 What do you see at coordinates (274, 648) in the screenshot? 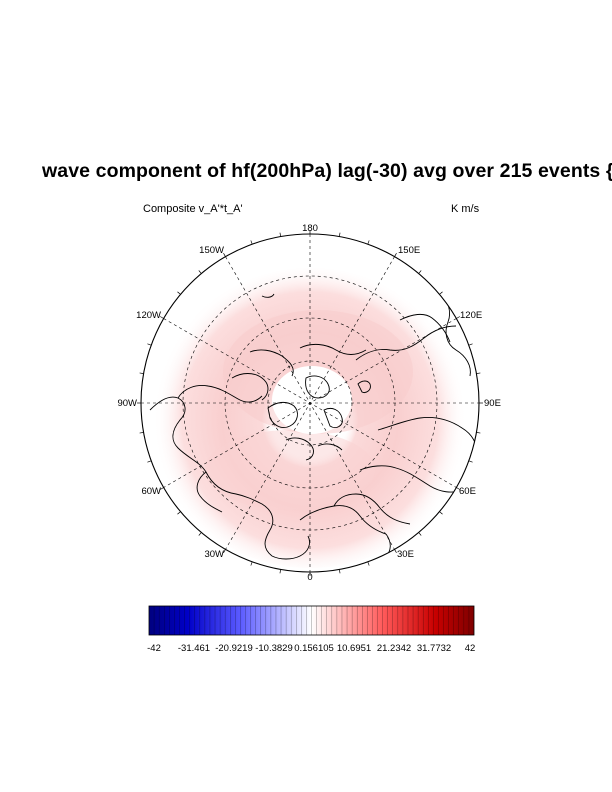
I see `cb-tick-3: -10.3829` at bounding box center [274, 648].